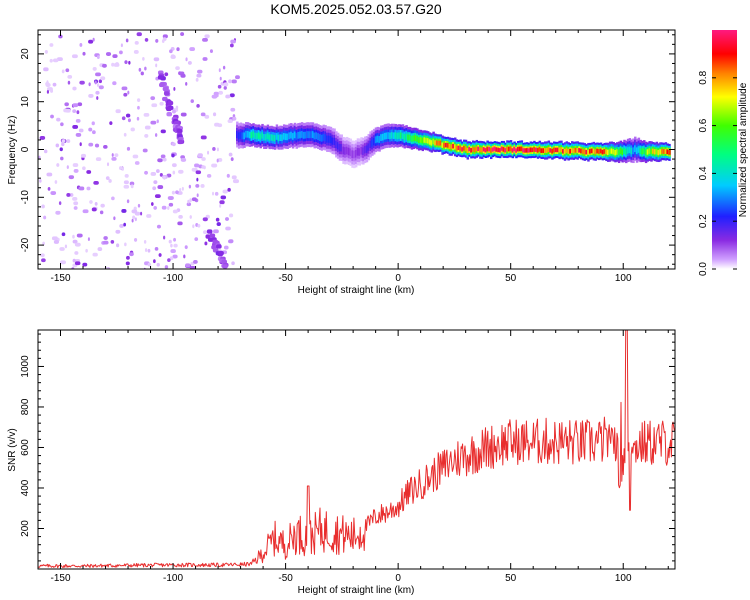  I want to click on snr-xtick-label: -50, so click(285, 578).